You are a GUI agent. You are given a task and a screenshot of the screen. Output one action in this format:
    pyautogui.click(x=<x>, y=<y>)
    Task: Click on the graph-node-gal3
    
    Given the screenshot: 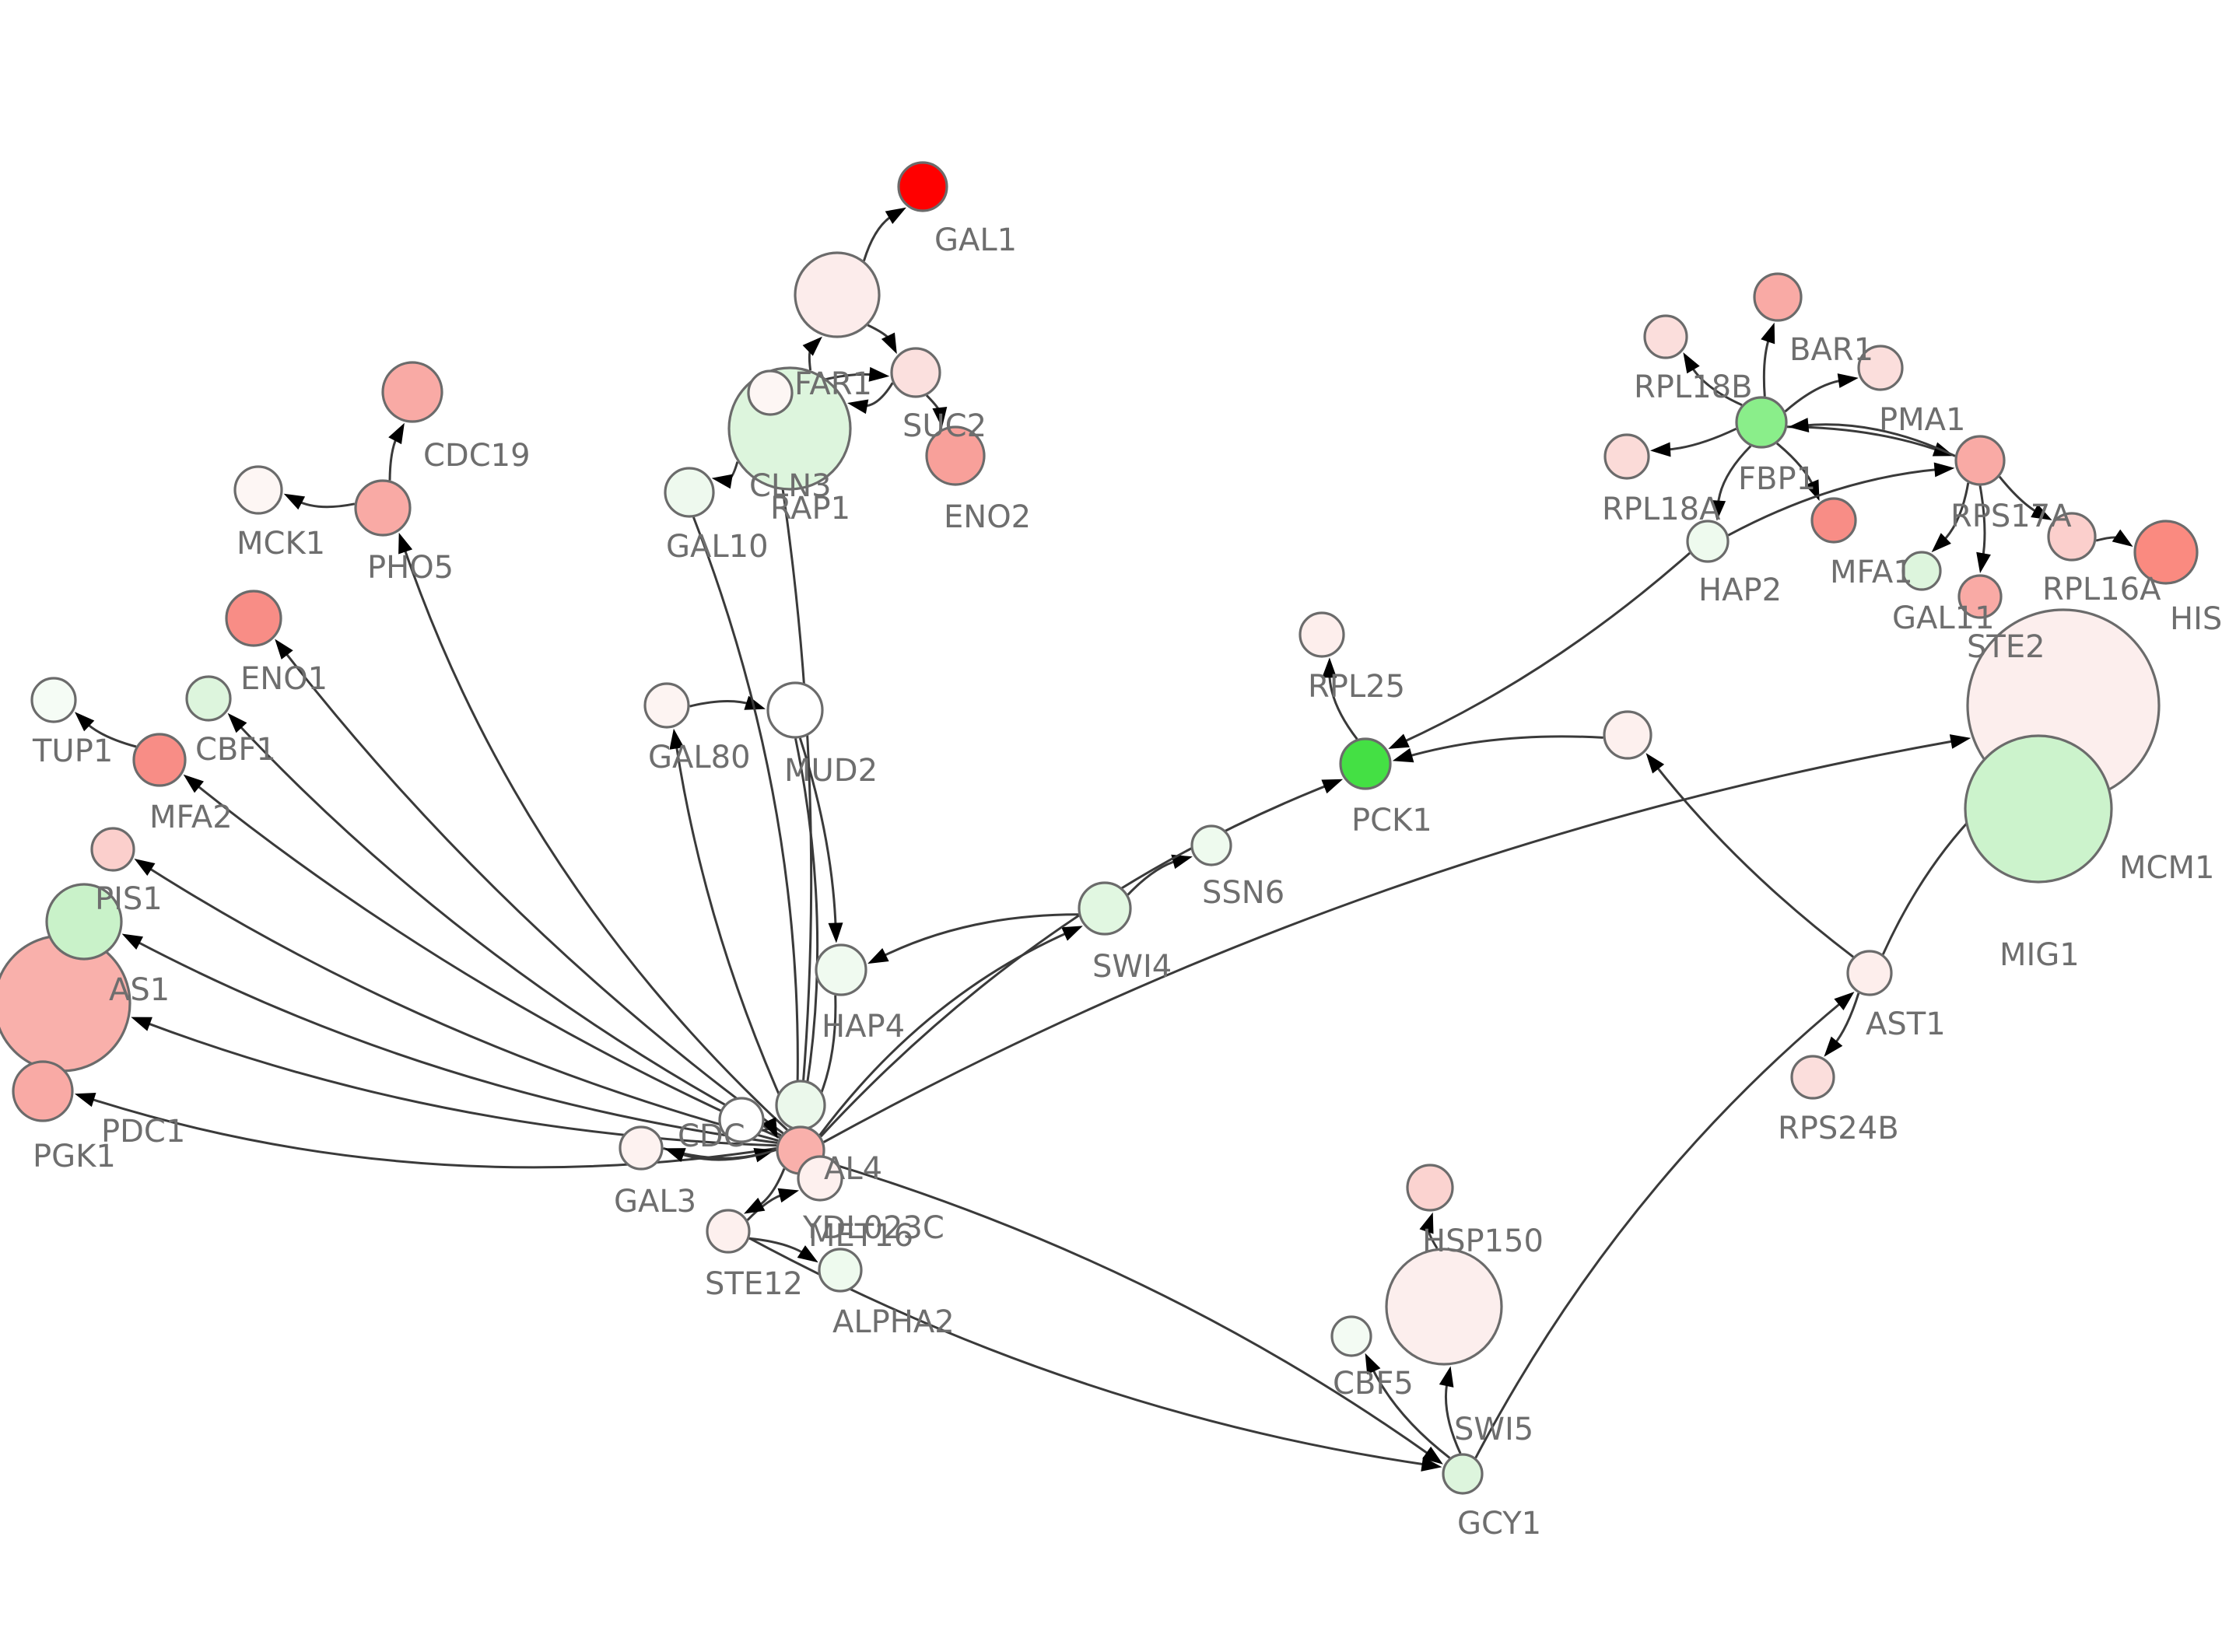 What is the action you would take?
    pyautogui.click(x=641, y=1148)
    